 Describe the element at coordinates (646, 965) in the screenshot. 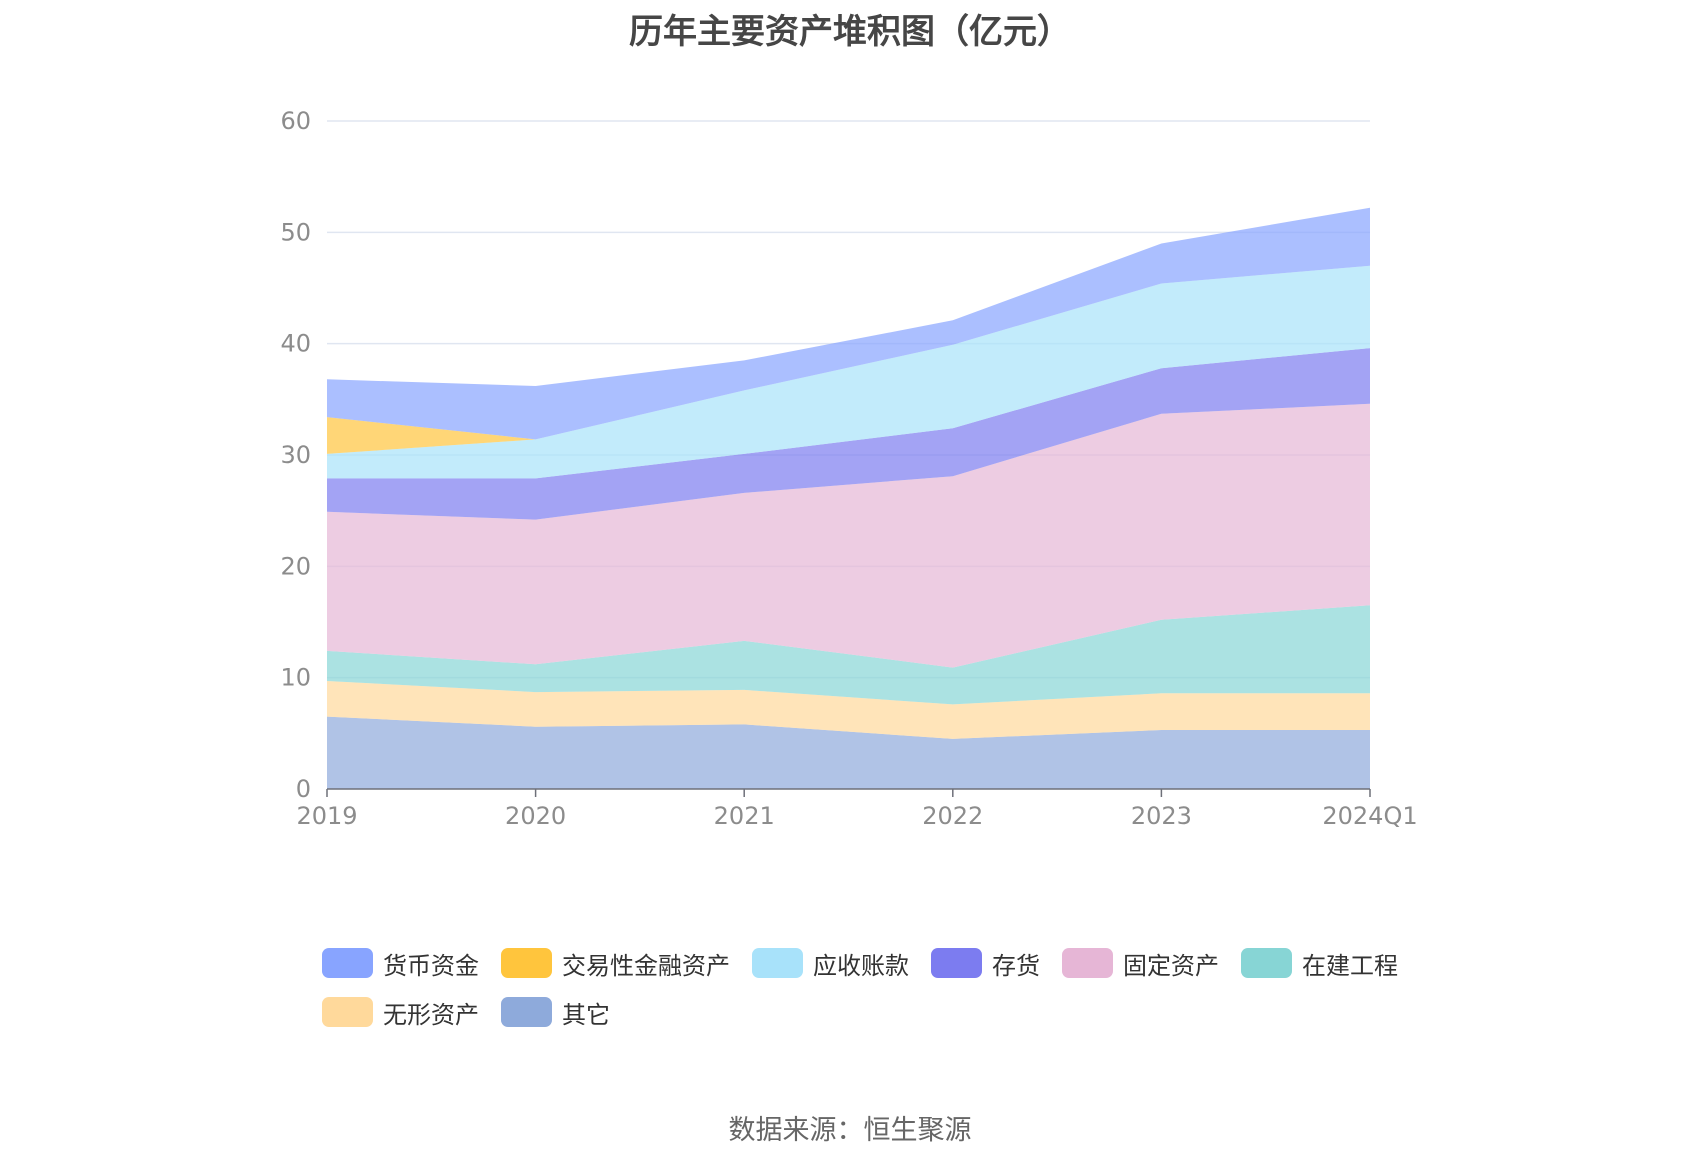

I see `legend-label: 交易性金融资产` at that location.